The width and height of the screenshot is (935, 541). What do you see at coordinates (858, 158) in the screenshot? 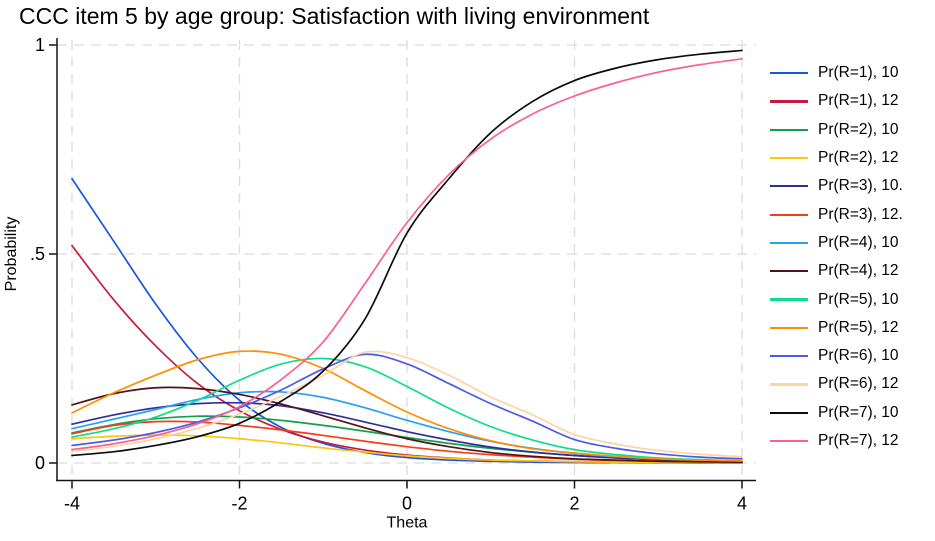
I see `legend-label-pr-r-2-12: Pr(R=2), 12` at bounding box center [858, 158].